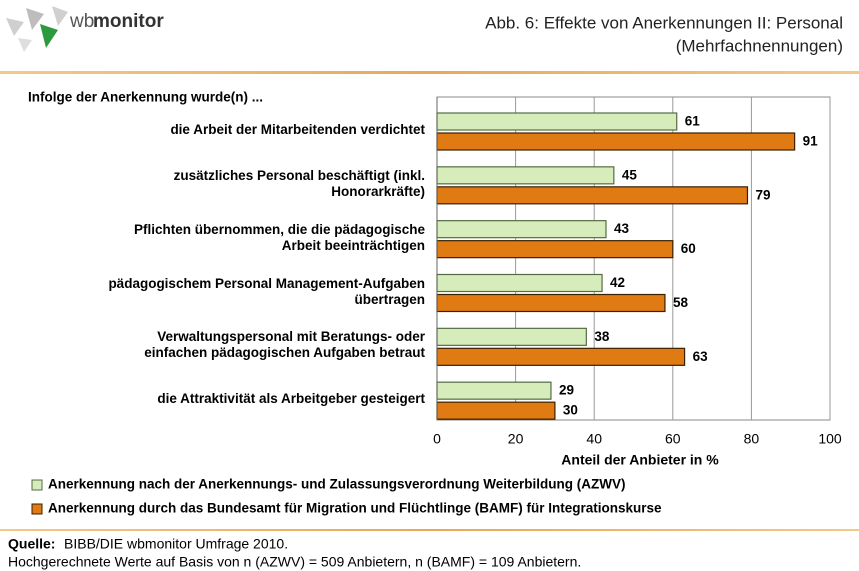 The width and height of the screenshot is (859, 571). I want to click on x-tick-label: 60, so click(673, 439).